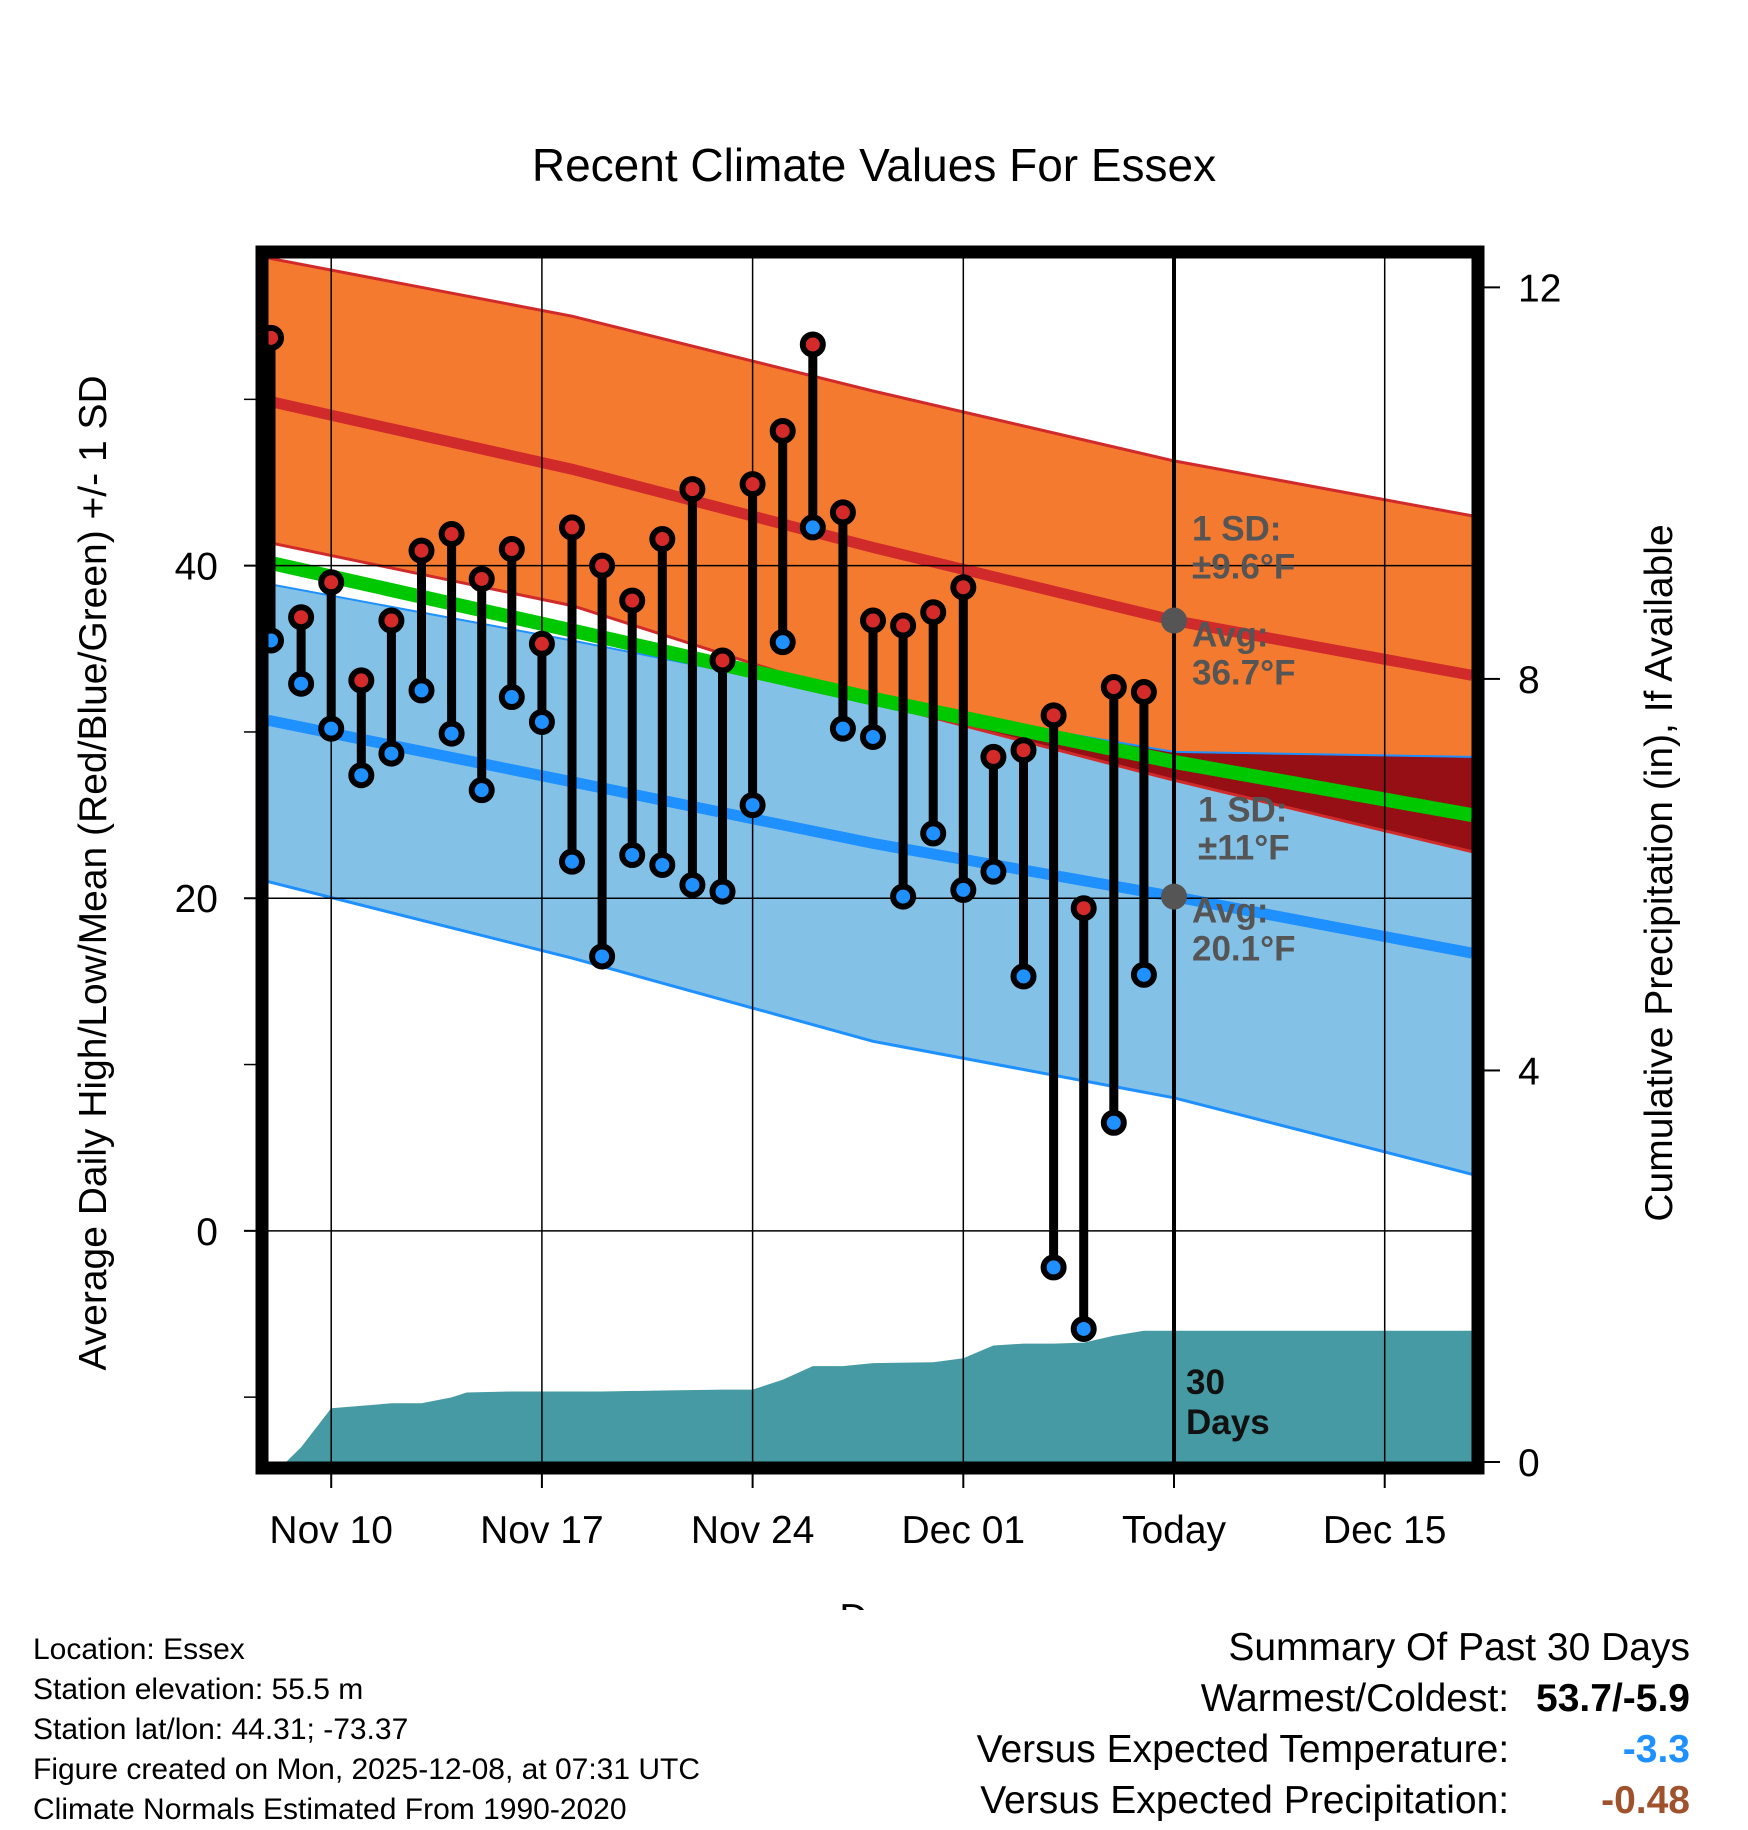  What do you see at coordinates (1244, 930) in the screenshot?
I see `low-avg-label: Avg: 20.1°F` at bounding box center [1244, 930].